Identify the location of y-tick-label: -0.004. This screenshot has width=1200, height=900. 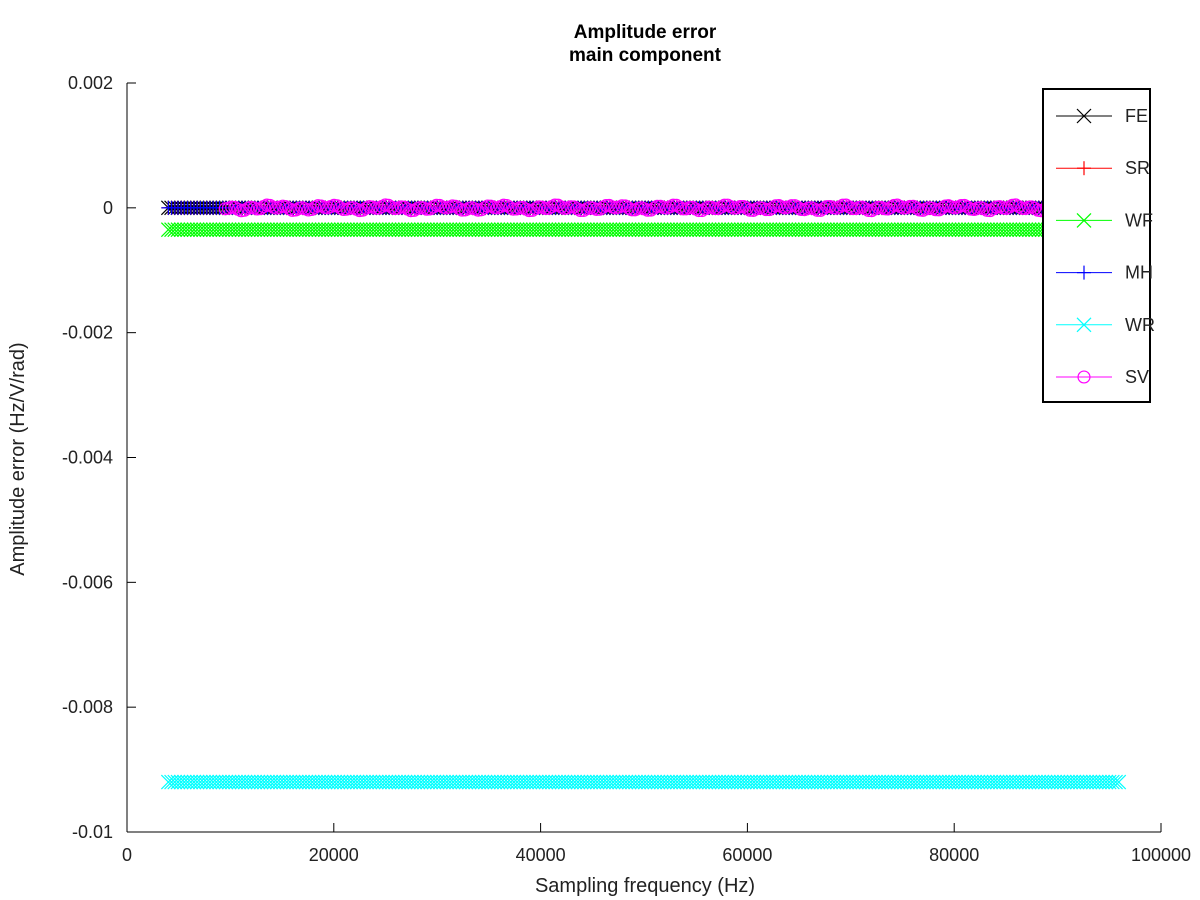
(87, 458).